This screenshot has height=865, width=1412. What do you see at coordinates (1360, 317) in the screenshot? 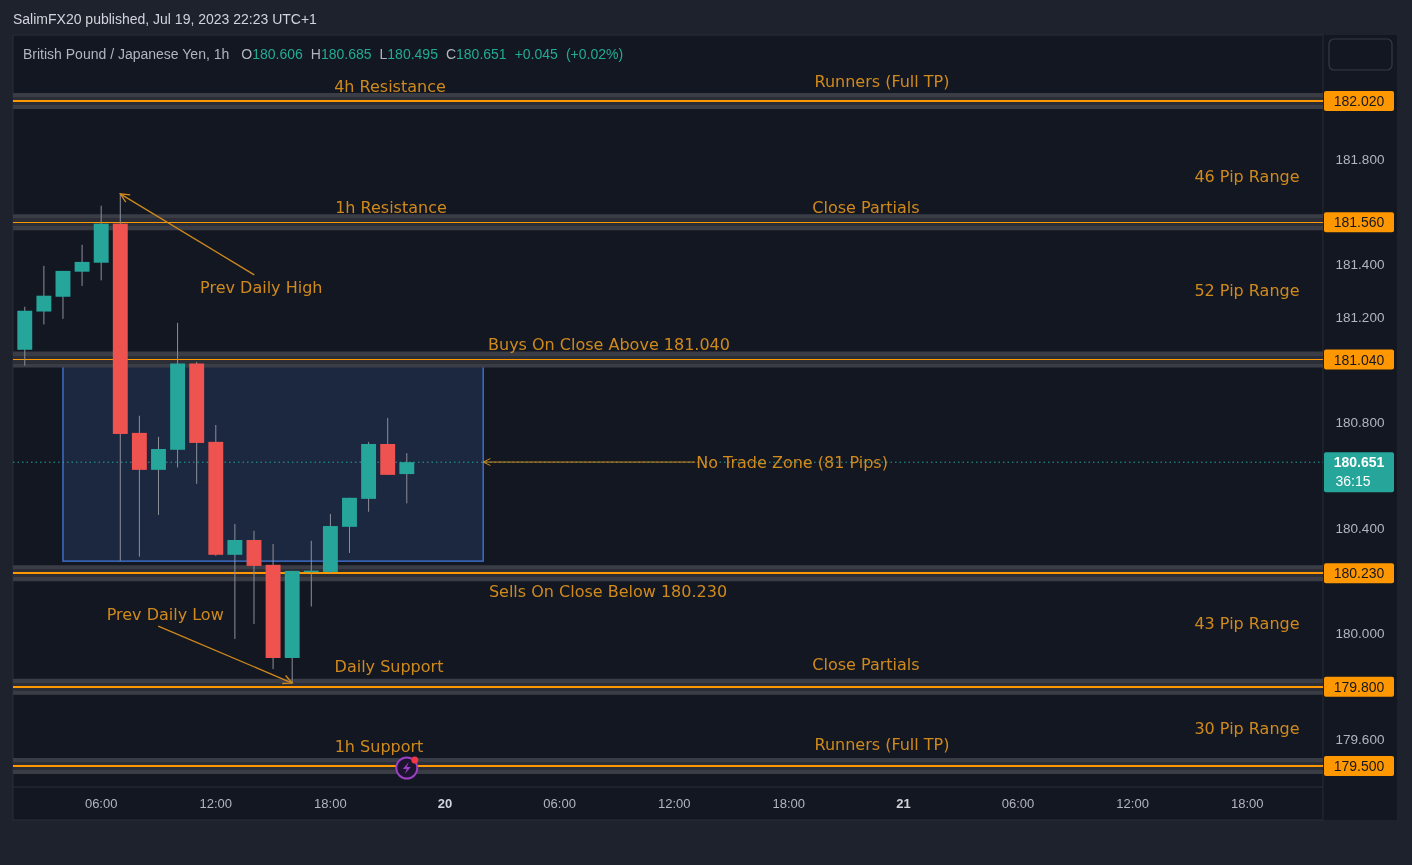
I see `y-tick-label: 181.200` at bounding box center [1360, 317].